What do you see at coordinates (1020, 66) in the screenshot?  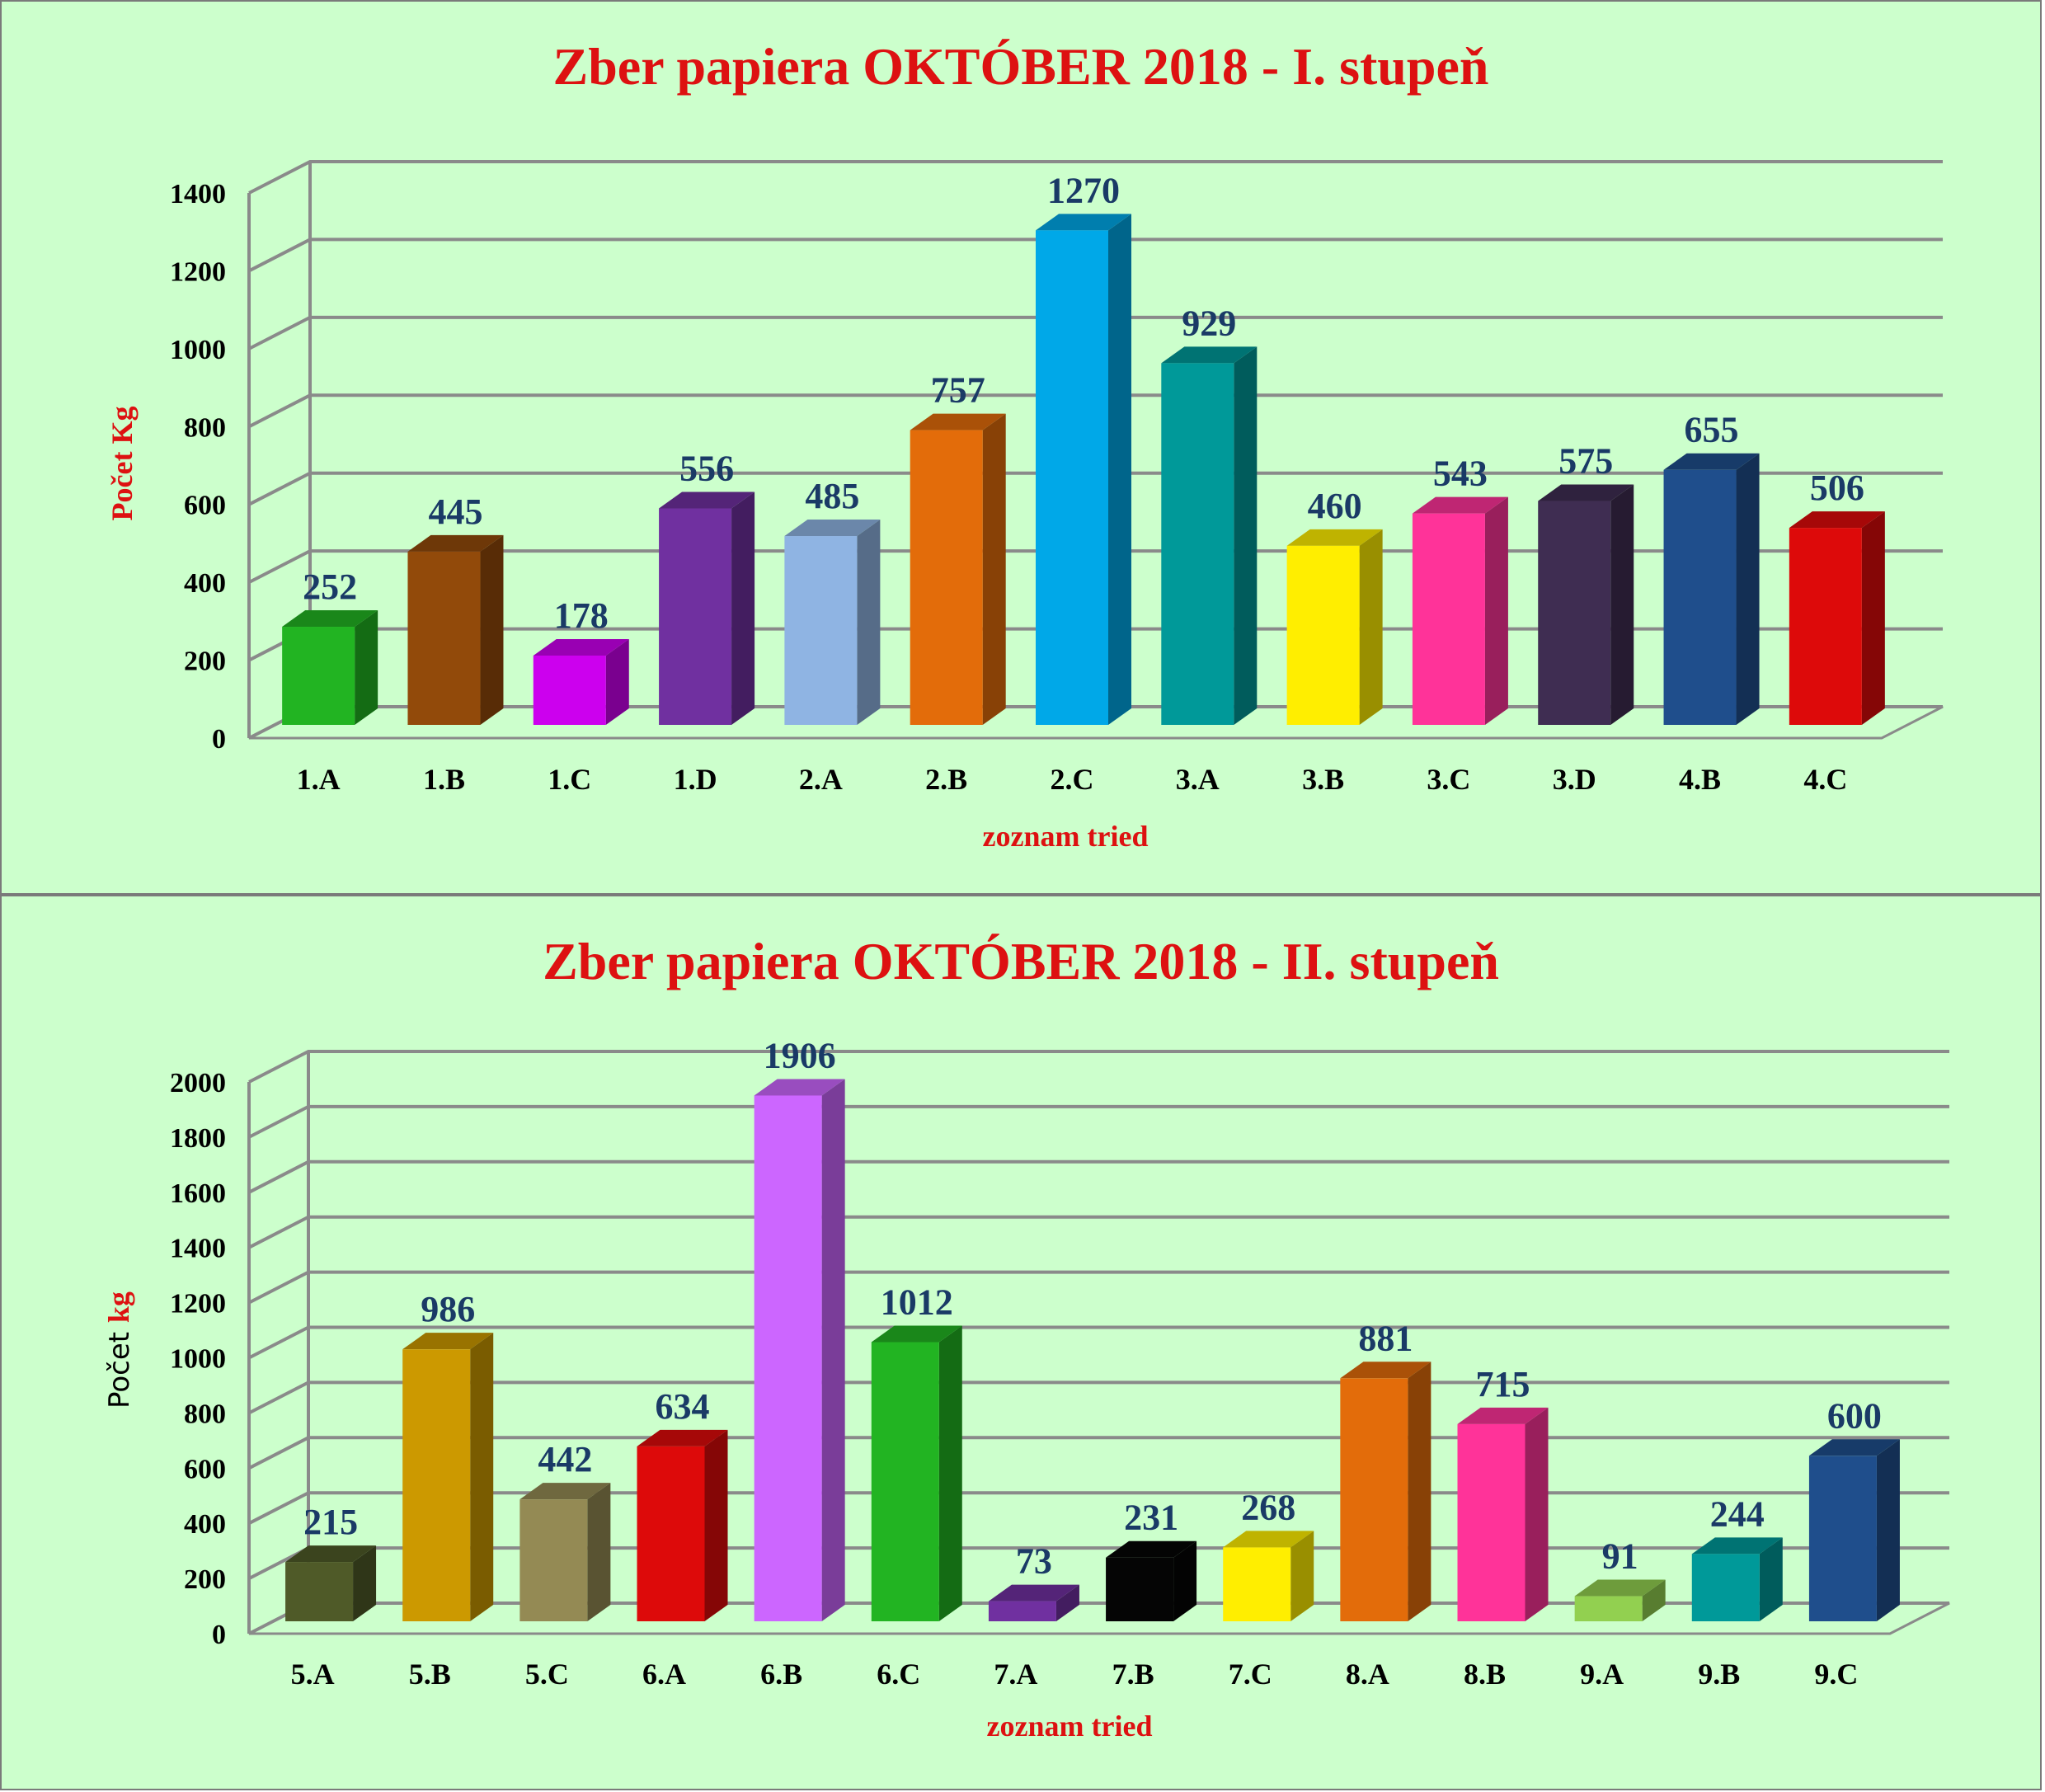 I see `chart-title-1: Zber papiera OKTÓBER 2018 - I. stupeň` at bounding box center [1020, 66].